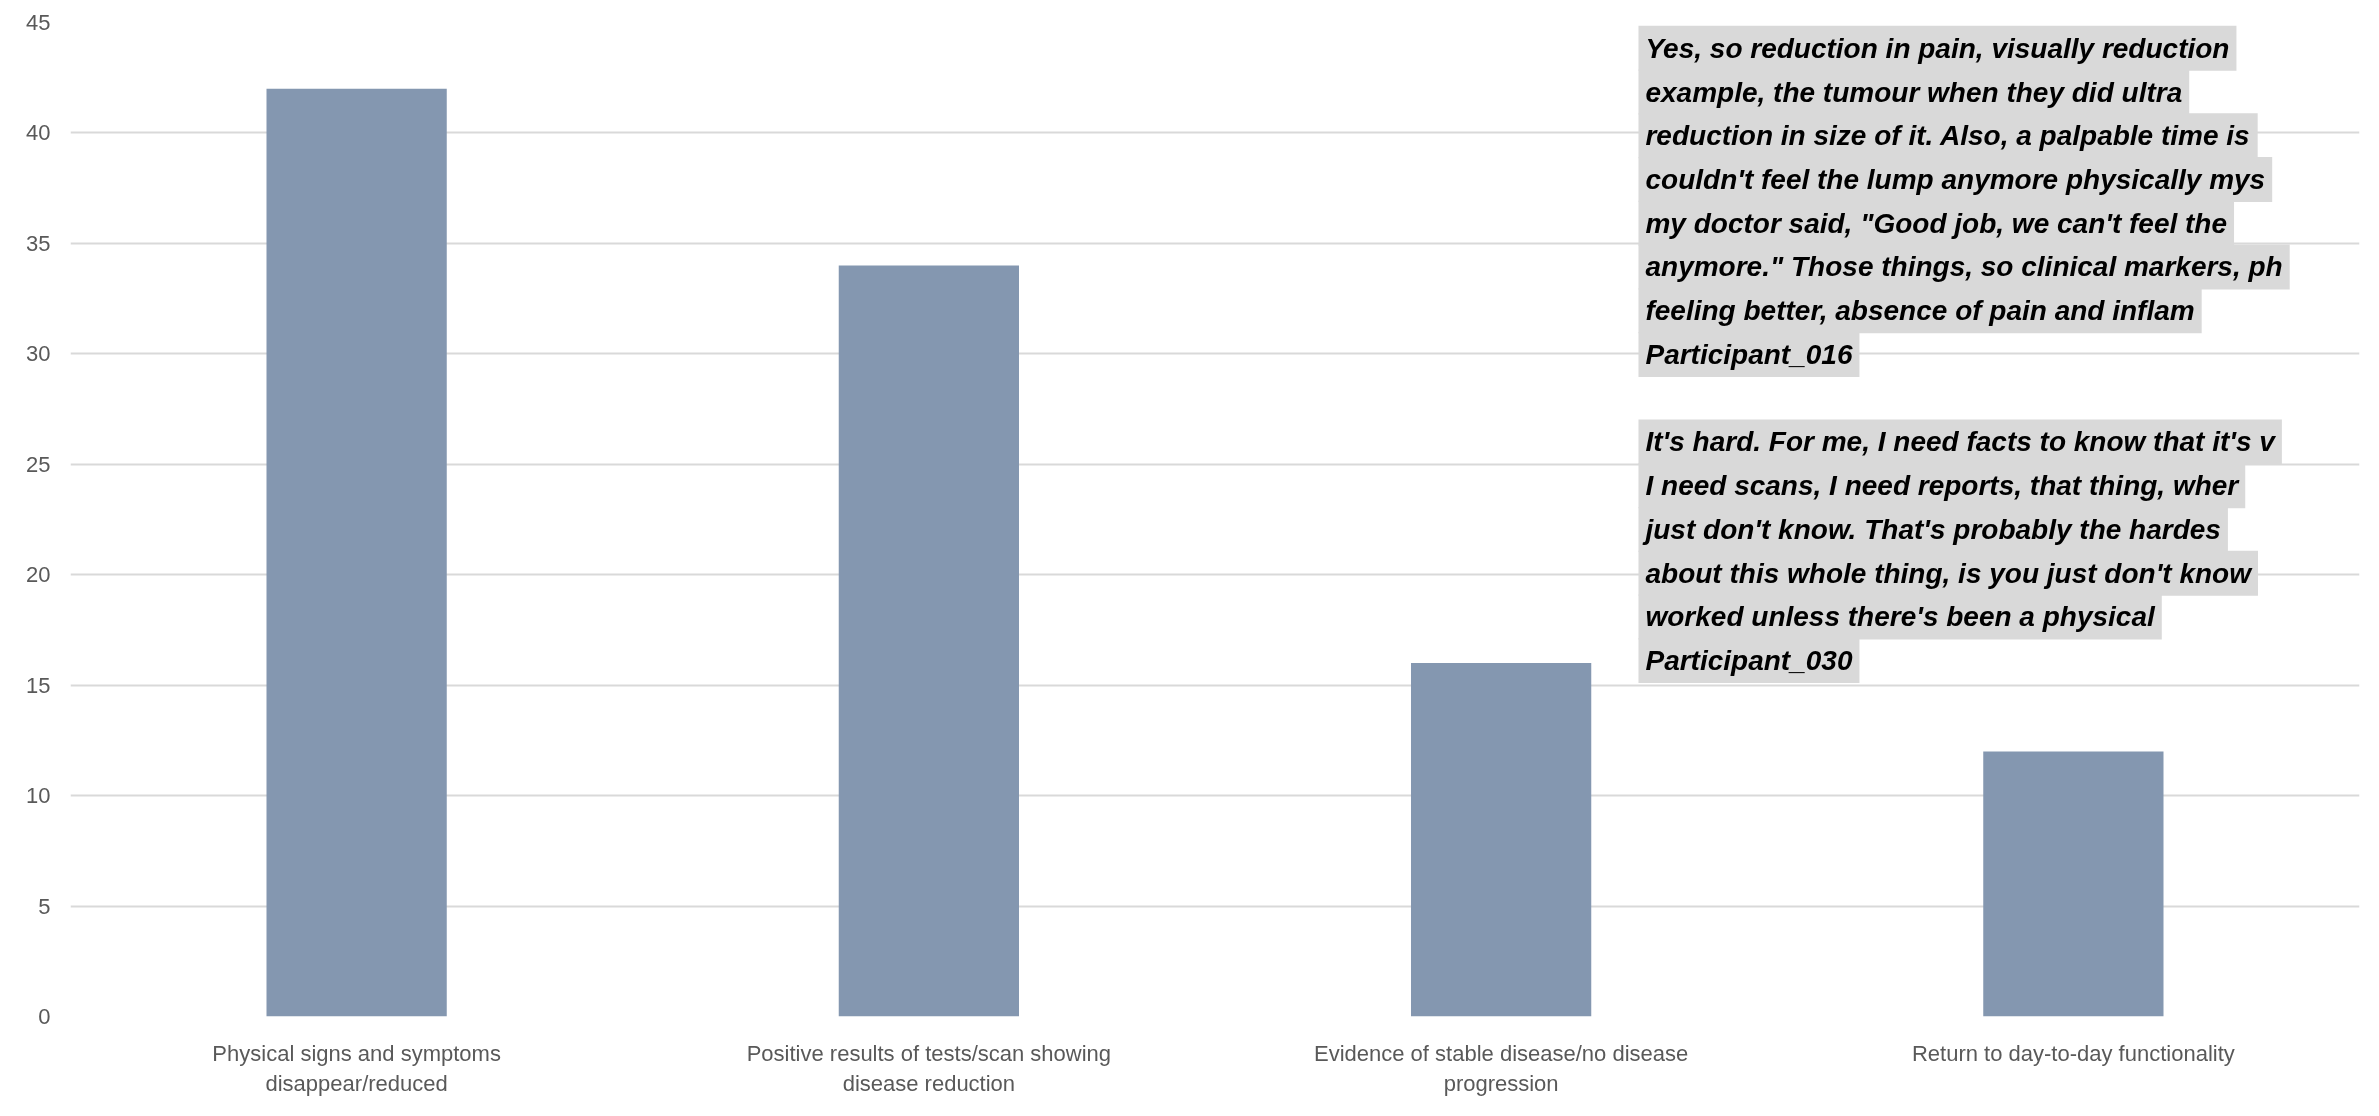 Image resolution: width=2379 pixels, height=1116 pixels. What do you see at coordinates (44, 1016) in the screenshot?
I see `y-tick-label: 0` at bounding box center [44, 1016].